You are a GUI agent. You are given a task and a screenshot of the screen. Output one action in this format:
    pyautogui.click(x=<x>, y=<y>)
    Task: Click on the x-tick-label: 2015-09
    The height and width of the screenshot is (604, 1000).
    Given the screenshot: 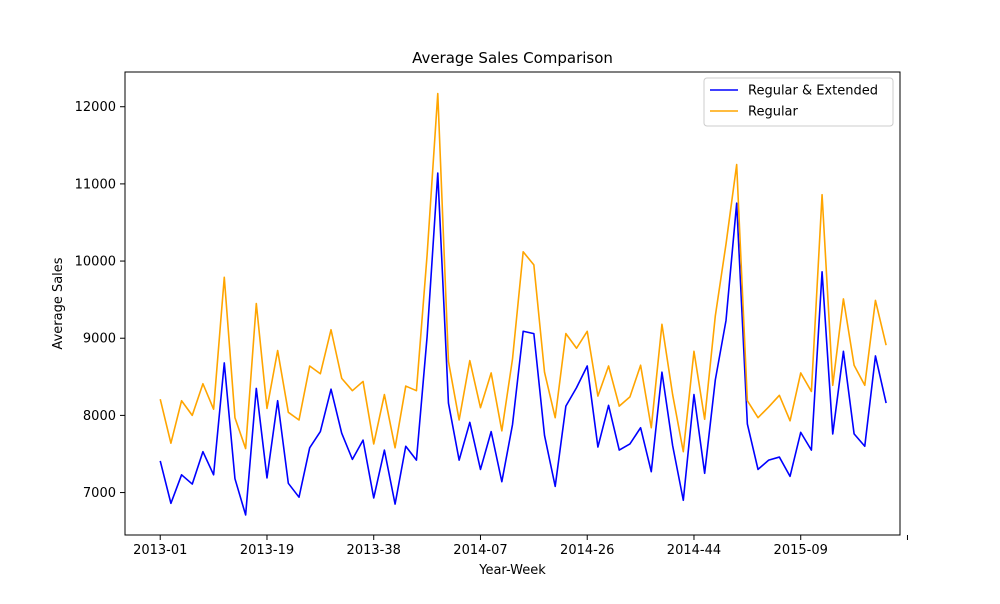 What is the action you would take?
    pyautogui.click(x=801, y=550)
    